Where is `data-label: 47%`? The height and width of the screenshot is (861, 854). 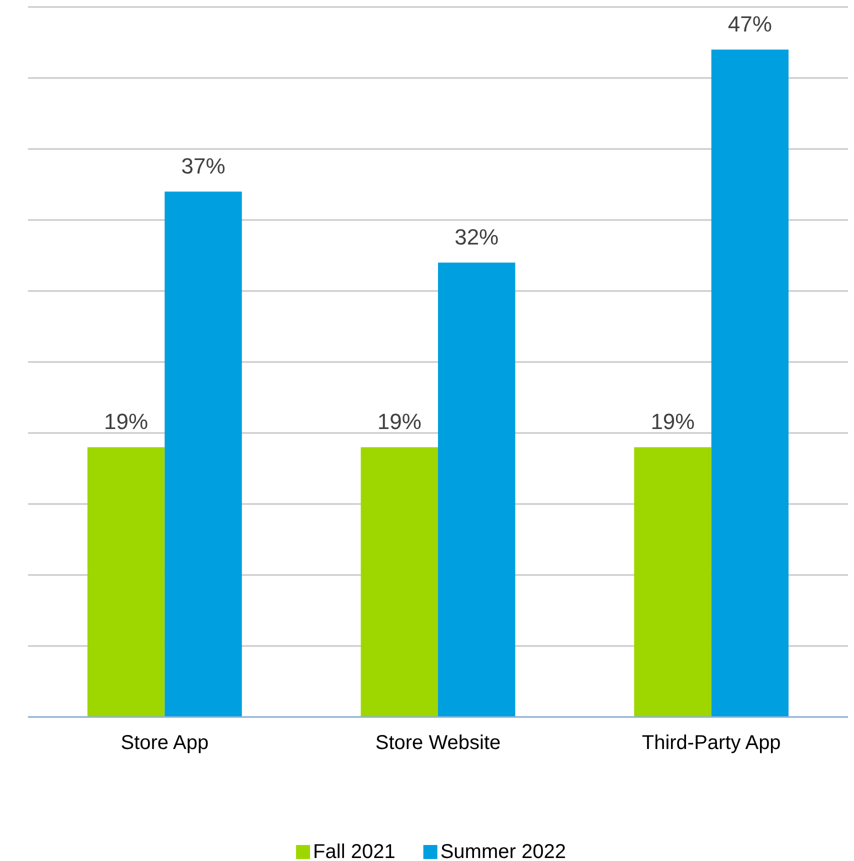
data-label: 47% is located at coordinates (750, 24).